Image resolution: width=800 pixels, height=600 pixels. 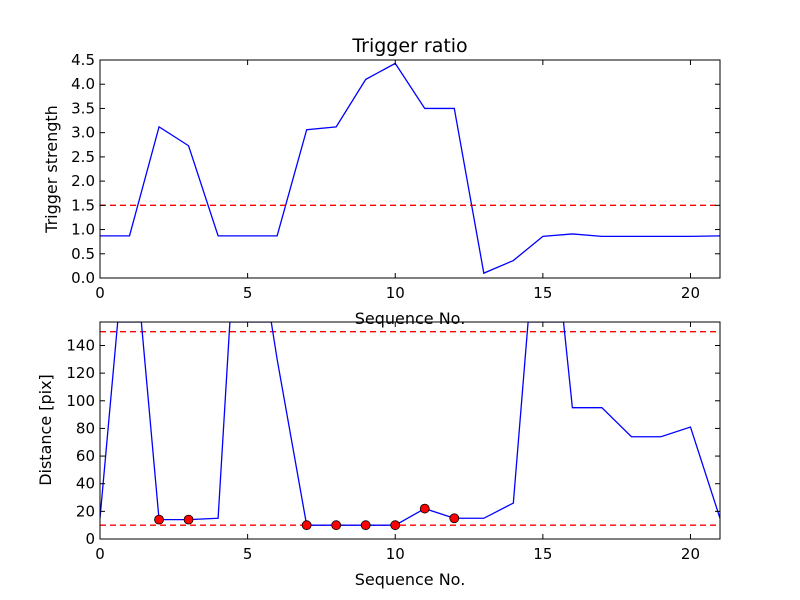 What do you see at coordinates (83, 84) in the screenshot?
I see `y-tick-label: 4.0` at bounding box center [83, 84].